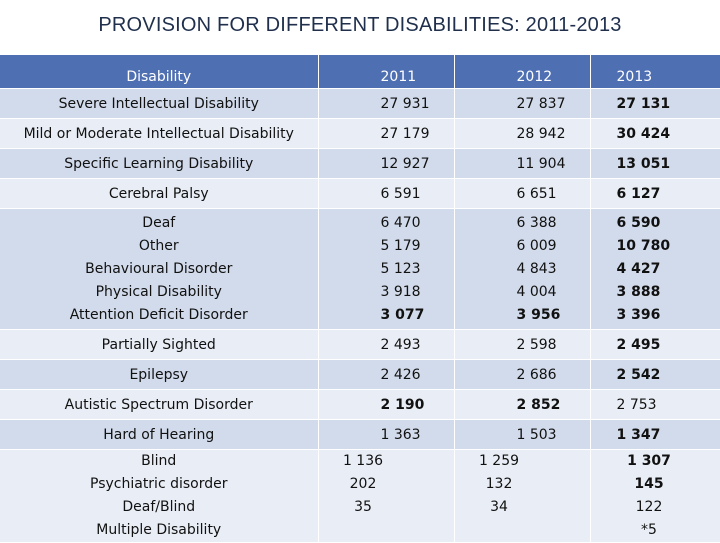 The height and width of the screenshot is (543, 720). I want to click on value-2011: 27 931, so click(386, 103).